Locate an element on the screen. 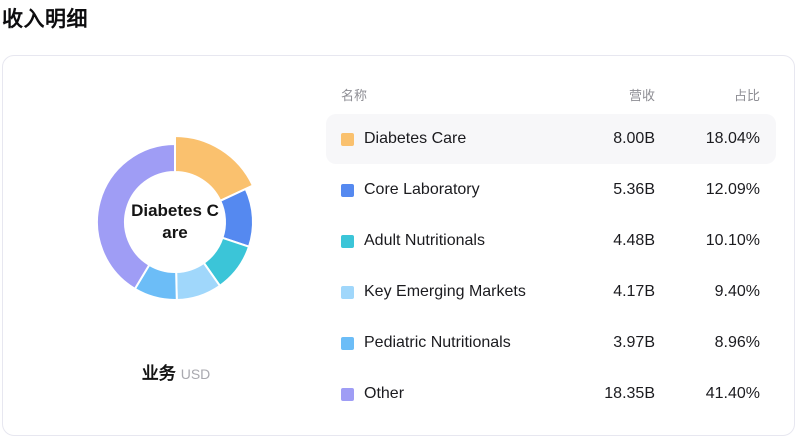  cell-name: Other is located at coordinates (384, 393).